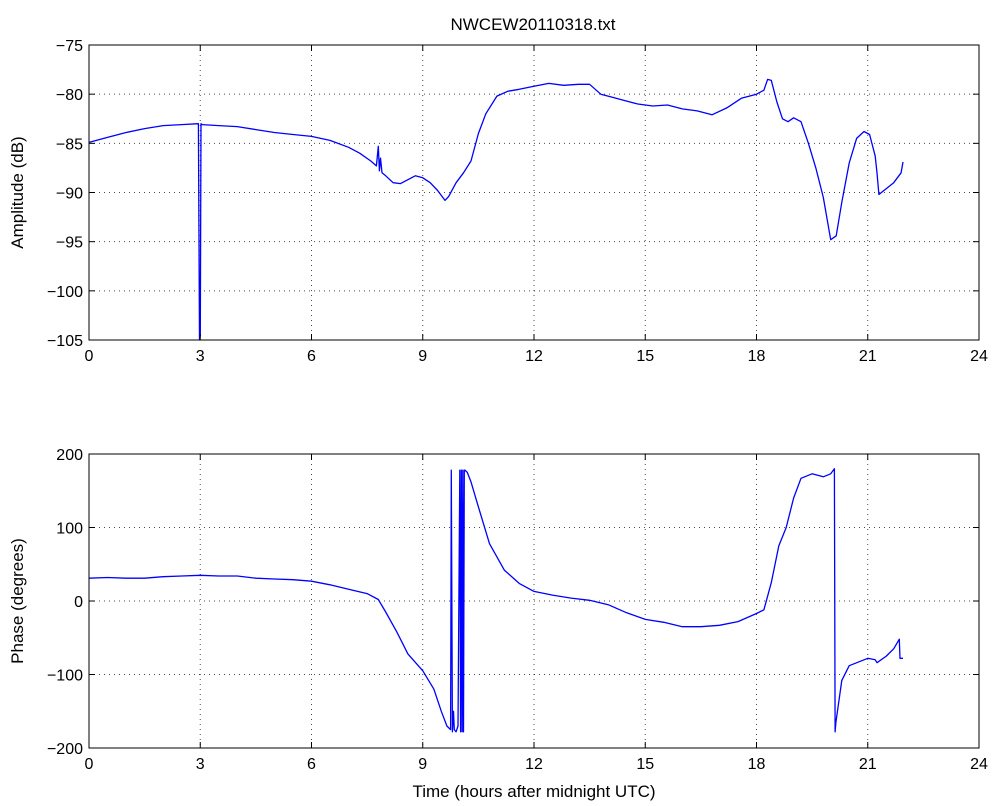  Describe the element at coordinates (78, 602) in the screenshot. I see `phase-y-tick-label: 0` at that location.